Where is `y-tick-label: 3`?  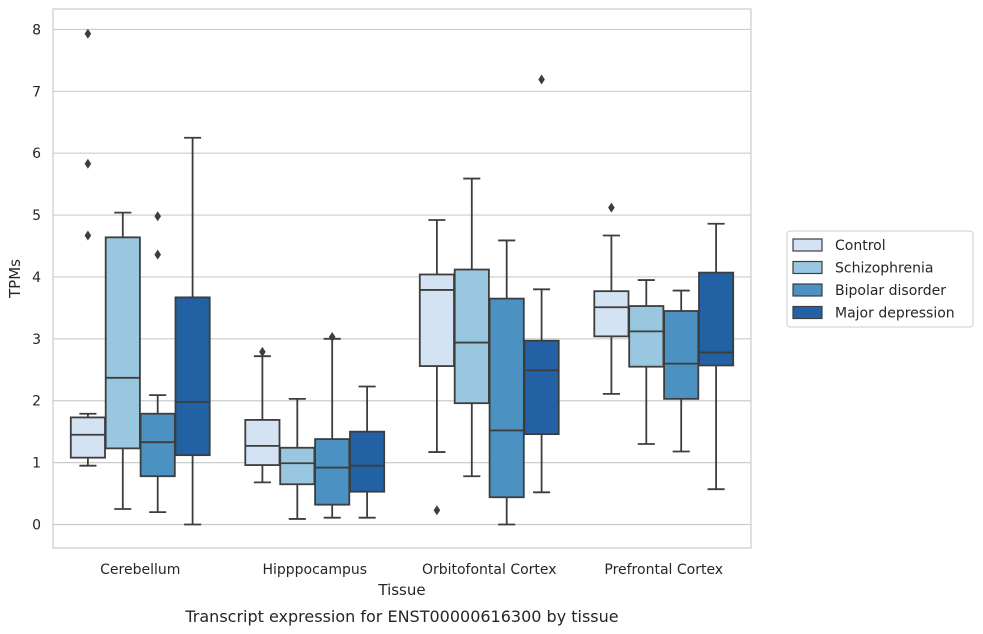
y-tick-label: 3 is located at coordinates (36, 340).